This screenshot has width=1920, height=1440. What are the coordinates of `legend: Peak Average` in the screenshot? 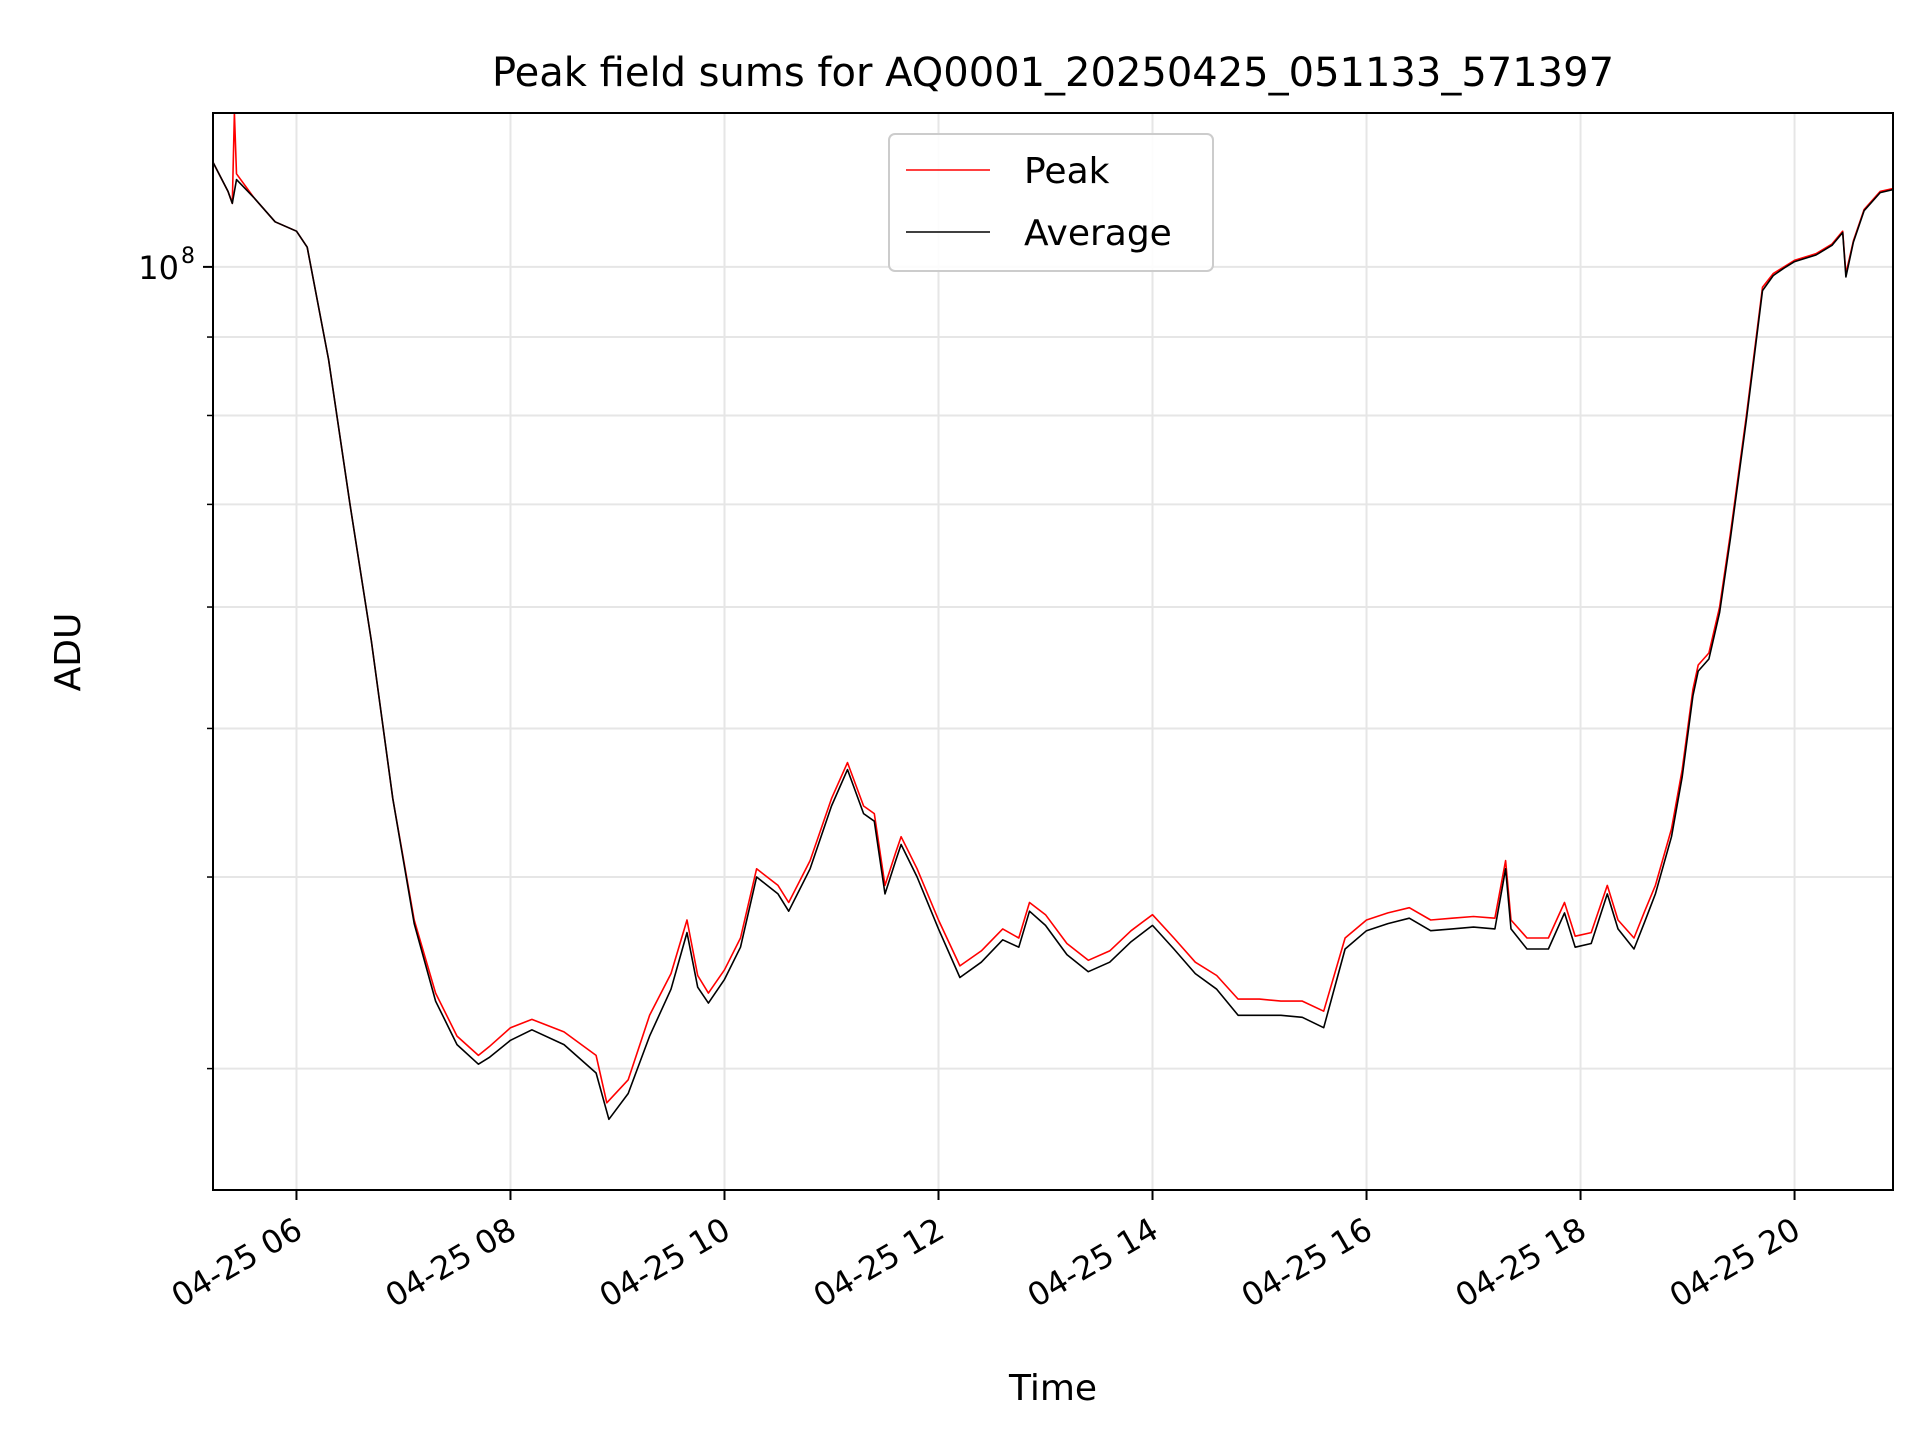 It's located at (1051, 202).